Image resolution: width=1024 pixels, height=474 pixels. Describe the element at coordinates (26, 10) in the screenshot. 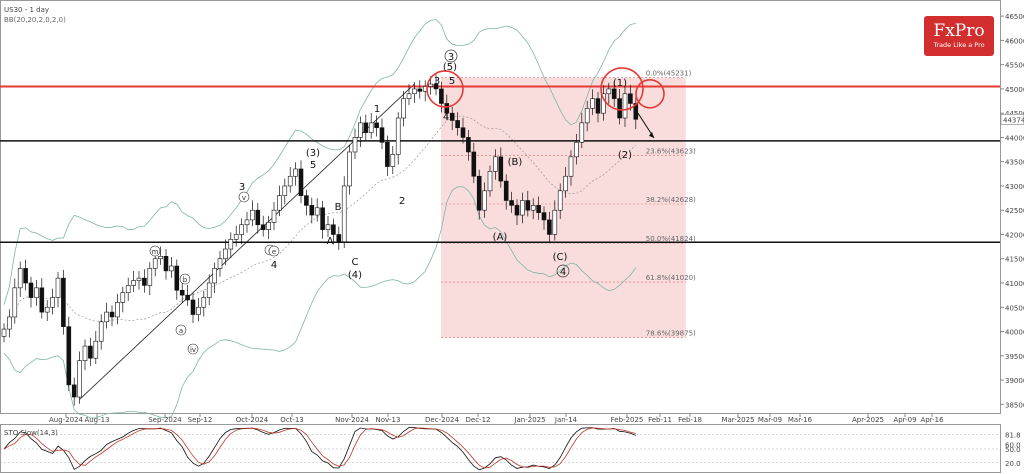

I see `chart-title: US30 - 1 day` at that location.